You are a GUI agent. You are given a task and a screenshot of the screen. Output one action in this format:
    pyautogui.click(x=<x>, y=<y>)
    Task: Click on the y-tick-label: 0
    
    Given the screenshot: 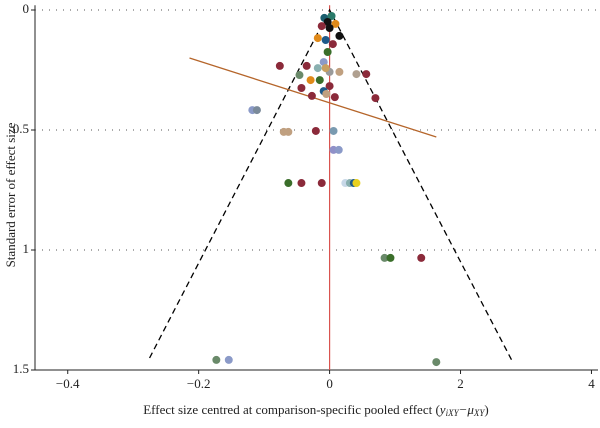 What is the action you would take?
    pyautogui.click(x=26, y=8)
    